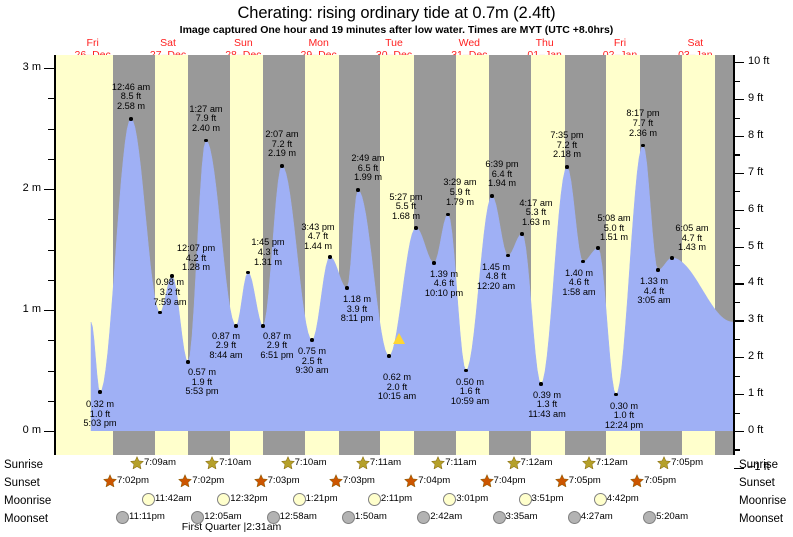 This screenshot has height=537, width=793. Describe the element at coordinates (406, 196) in the screenshot. I see `tide-label-line-1: 5:27 pm` at that location.